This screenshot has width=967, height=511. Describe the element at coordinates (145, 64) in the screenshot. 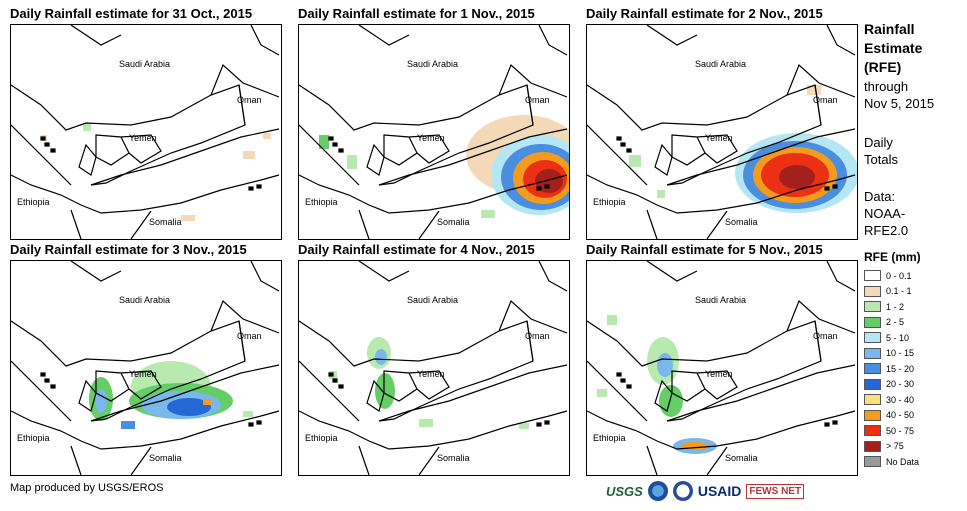

I see `label-saudi-arabia: Saudi Arabia` at that location.